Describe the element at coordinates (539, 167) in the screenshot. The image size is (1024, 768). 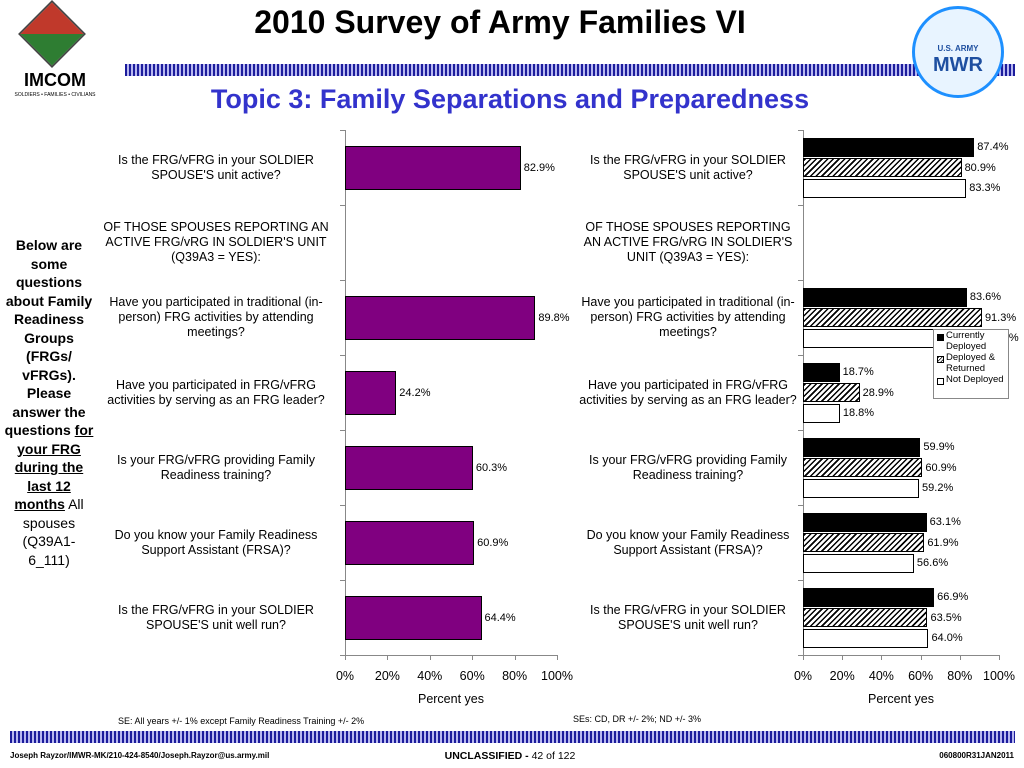
I see `value-label: 82.9%` at that location.